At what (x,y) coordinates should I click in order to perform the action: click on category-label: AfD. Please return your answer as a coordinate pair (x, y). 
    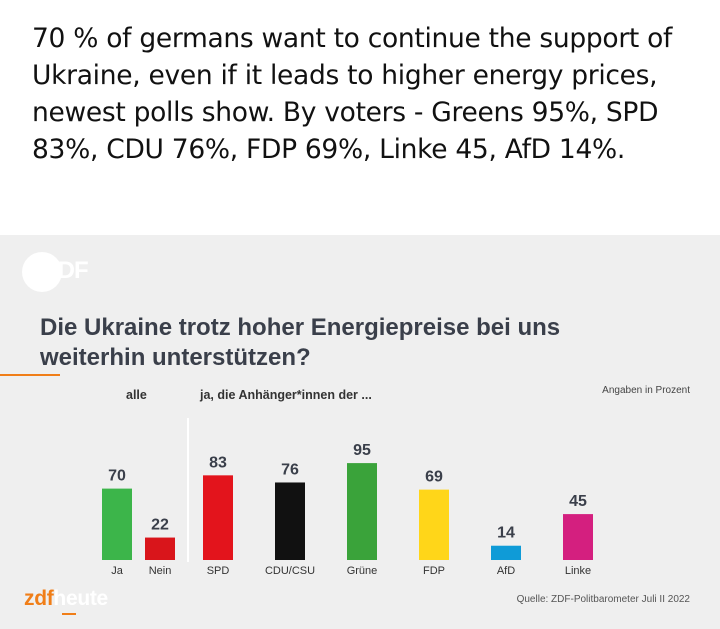
    Looking at the image, I should click on (506, 571).